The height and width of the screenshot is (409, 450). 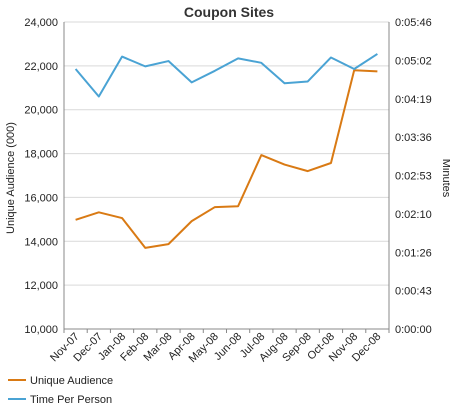 I want to click on y2-tick-label: 0:05:46, so click(x=413, y=23).